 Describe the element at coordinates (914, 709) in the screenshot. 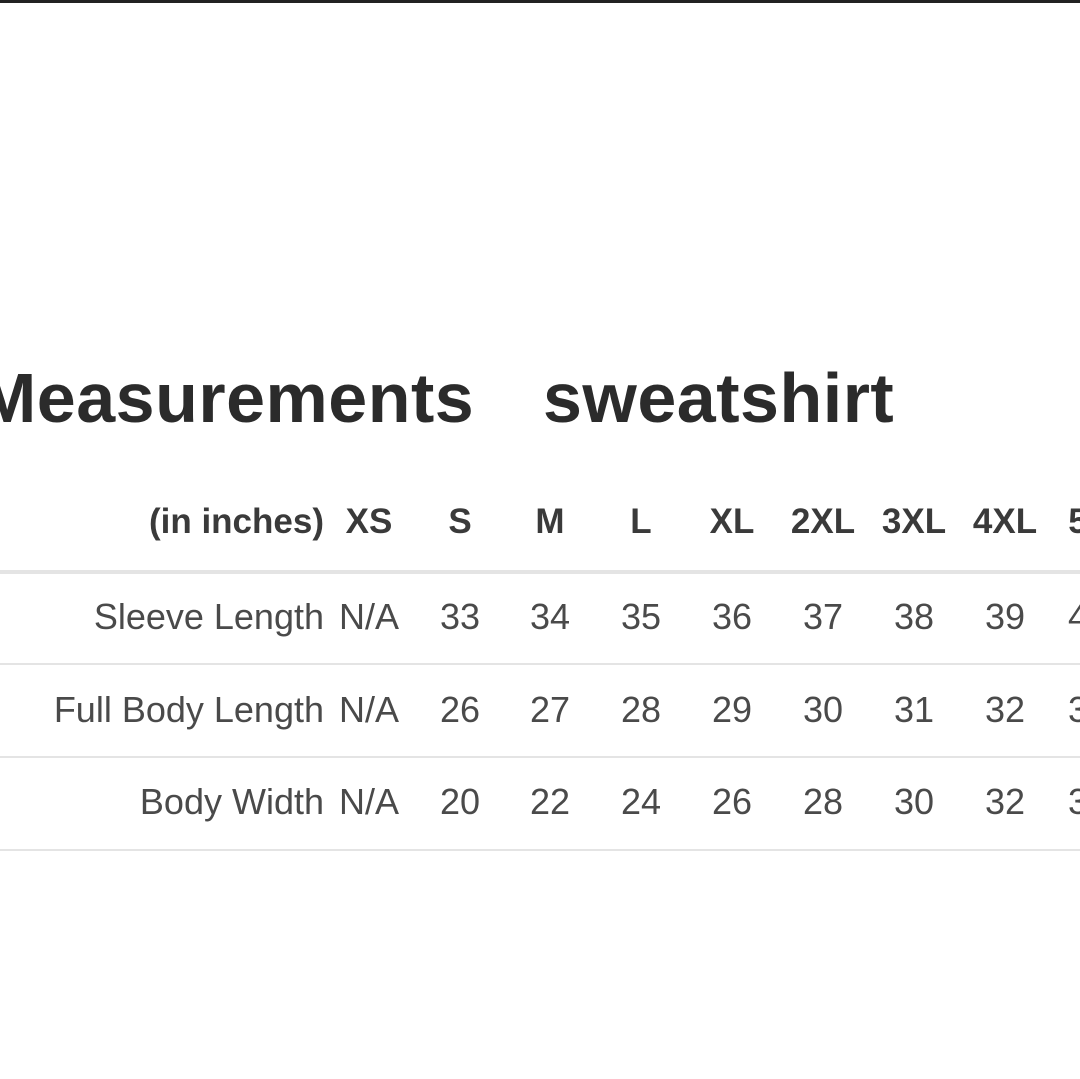

I see `table-cell: 31` at that location.